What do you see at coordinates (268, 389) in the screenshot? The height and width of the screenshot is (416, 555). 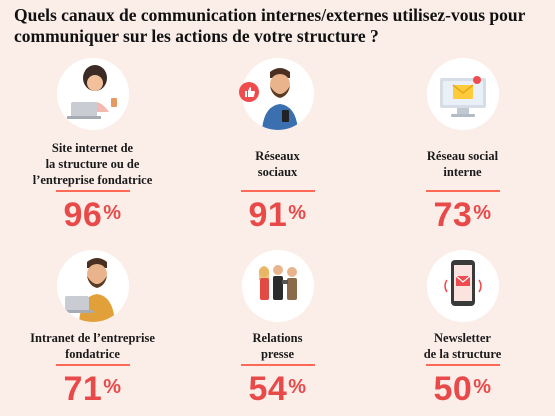 I see `percentage-value: 54` at bounding box center [268, 389].